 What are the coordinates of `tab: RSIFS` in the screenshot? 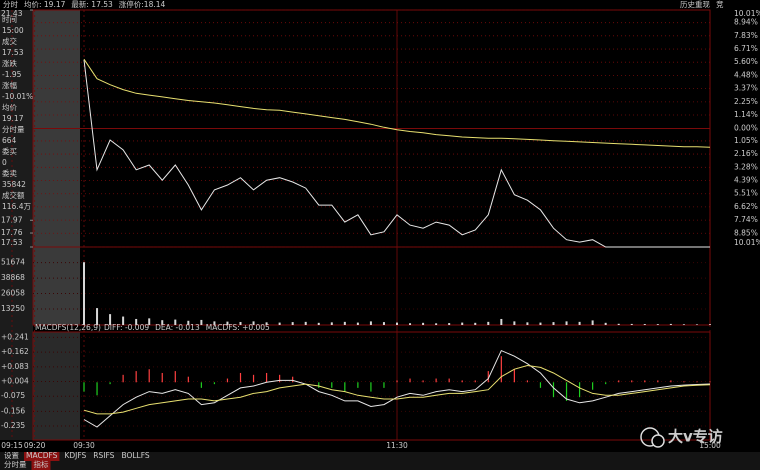 It's located at (103, 455).